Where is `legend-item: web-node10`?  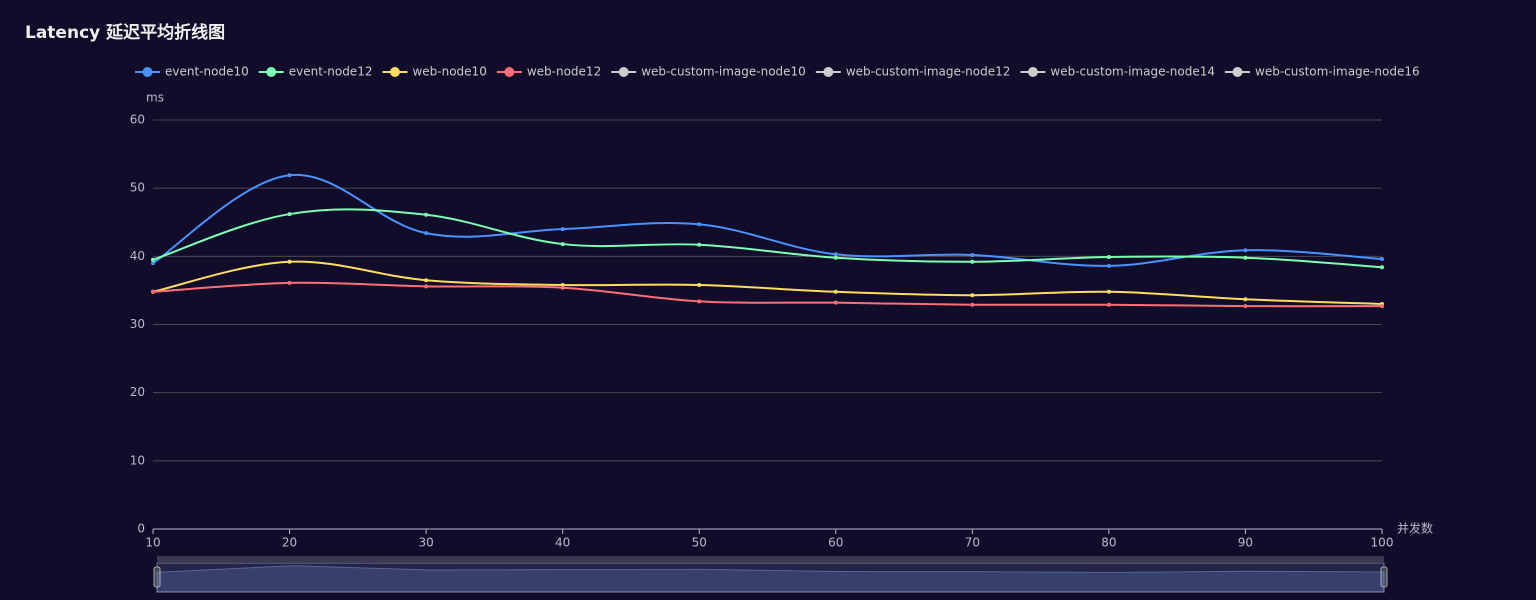 legend-item: web-node10 is located at coordinates (434, 72).